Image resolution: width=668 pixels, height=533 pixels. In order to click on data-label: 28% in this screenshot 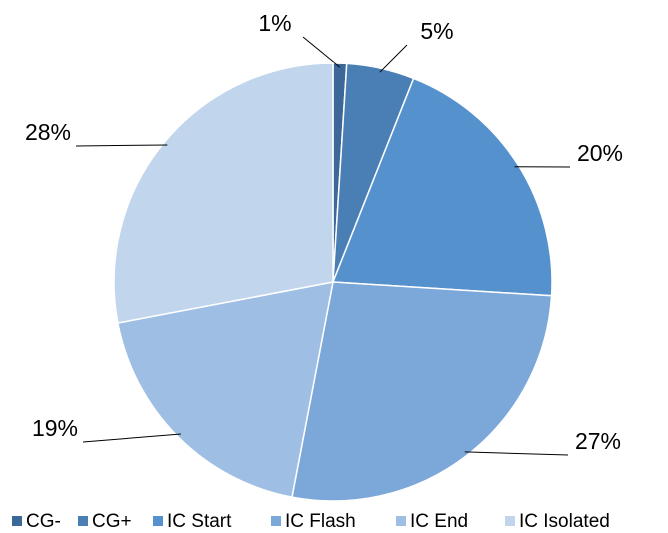, I will do `click(48, 132)`.